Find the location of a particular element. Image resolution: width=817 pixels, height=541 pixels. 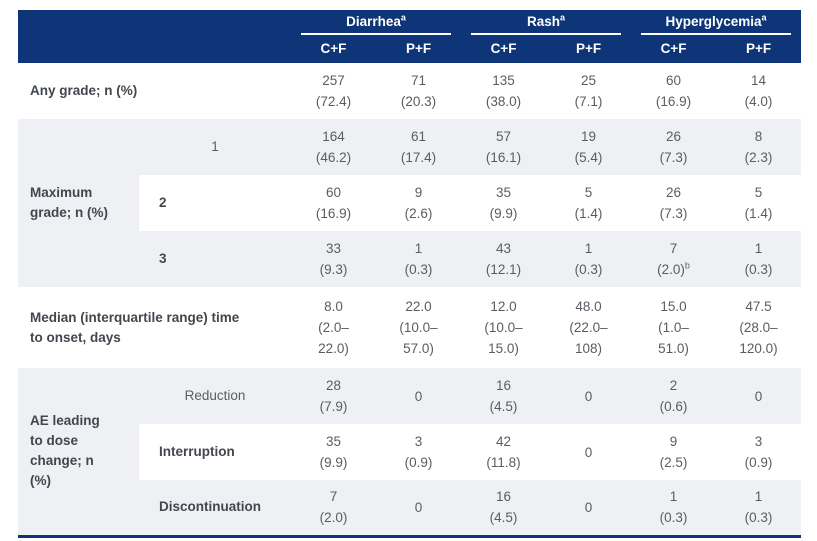

group-label: Hyperglycemia is located at coordinates (713, 21).